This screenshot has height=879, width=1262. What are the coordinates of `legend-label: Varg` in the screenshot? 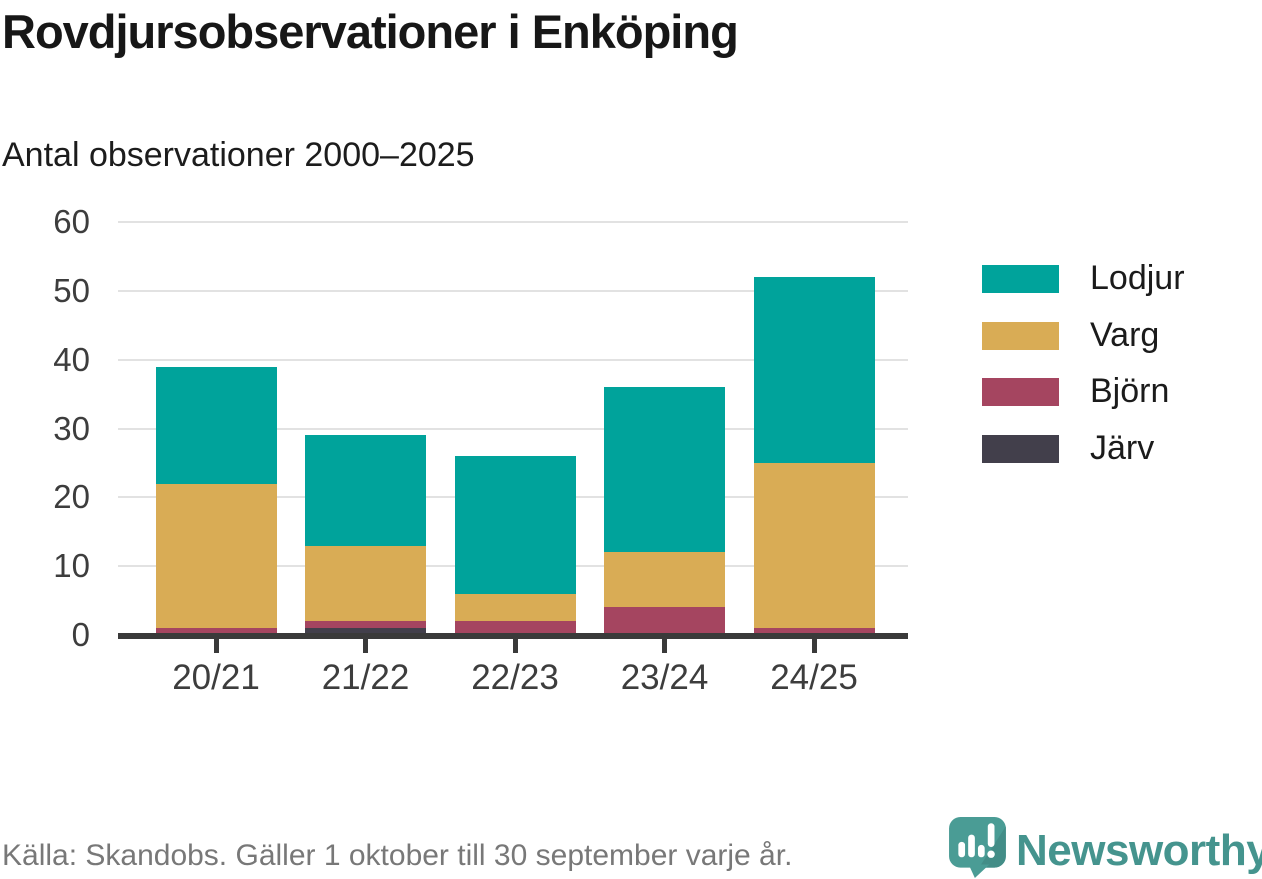 It's located at (1125, 334).